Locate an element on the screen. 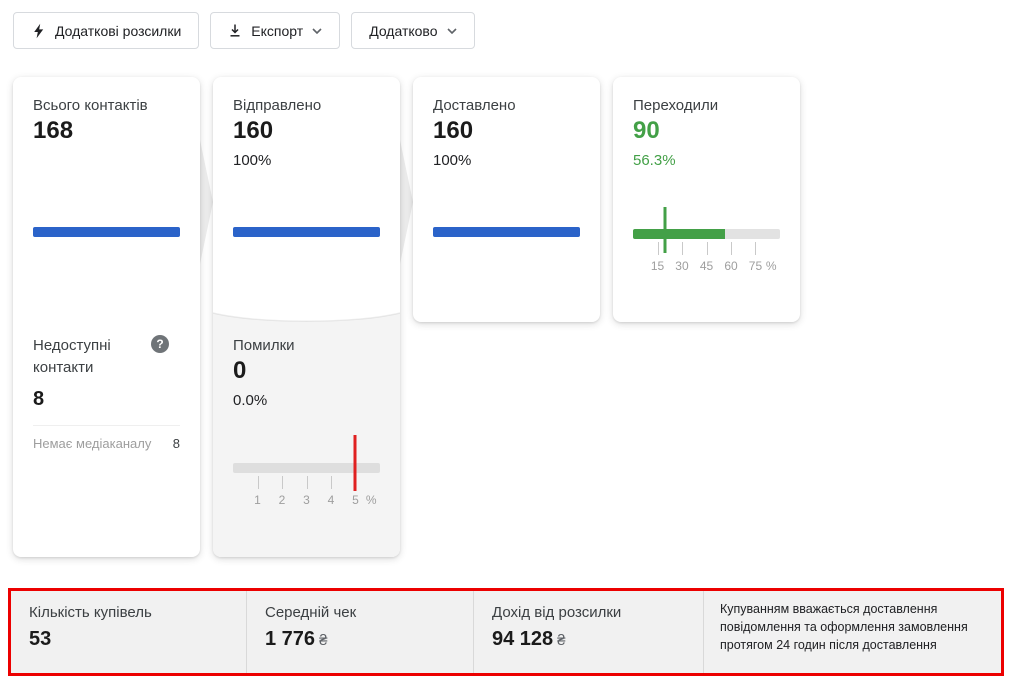 Image resolution: width=1013 pixels, height=685 pixels. average-check-label: Середній чек is located at coordinates (311, 612).